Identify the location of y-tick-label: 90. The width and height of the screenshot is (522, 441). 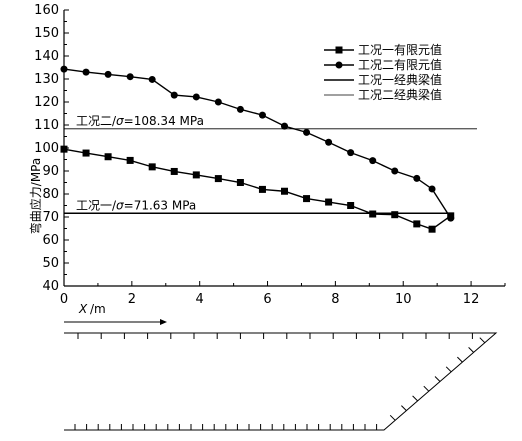
(50, 171).